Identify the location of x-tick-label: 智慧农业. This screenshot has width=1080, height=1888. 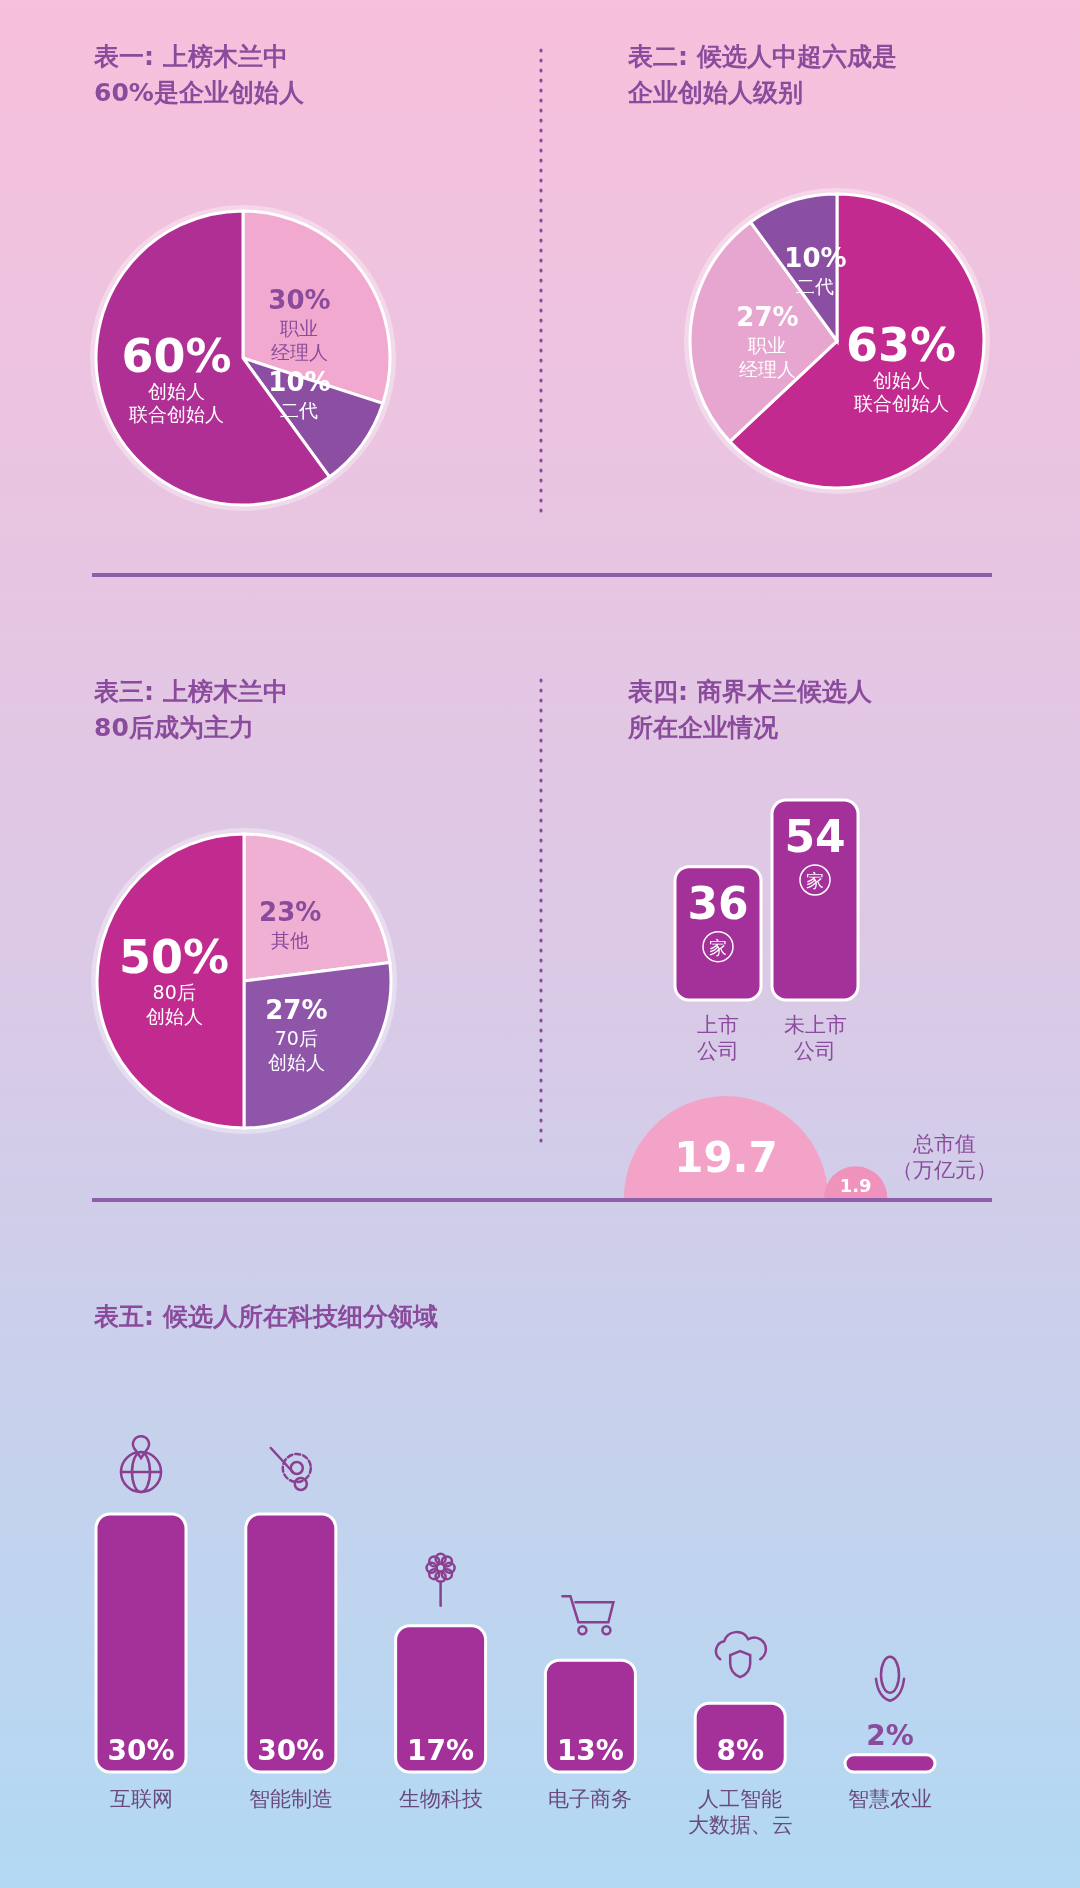
(890, 1799).